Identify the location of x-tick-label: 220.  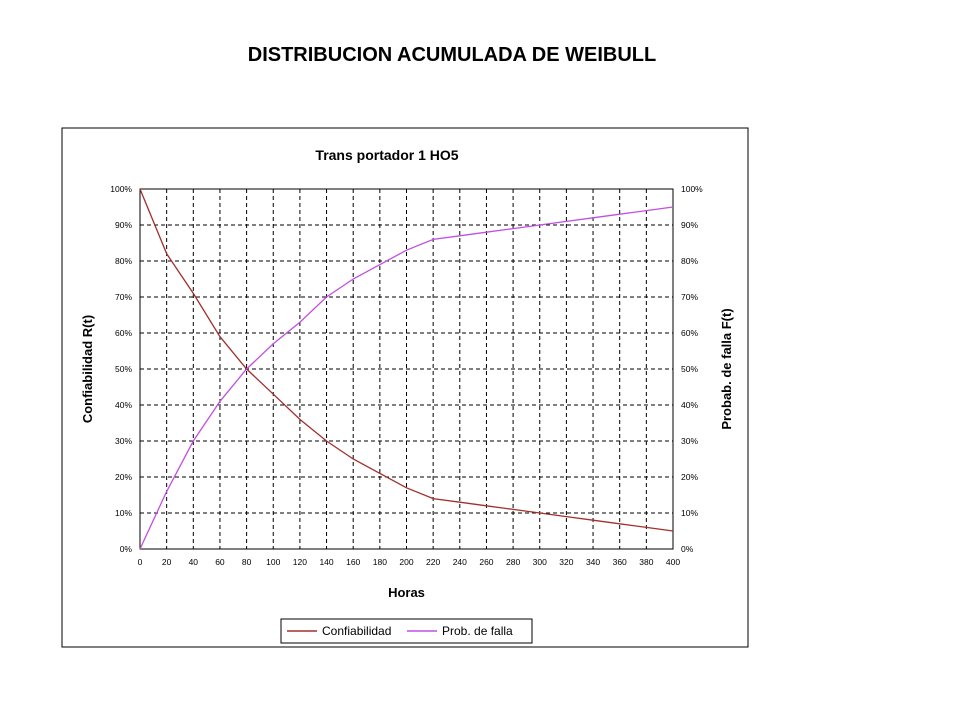
(433, 562).